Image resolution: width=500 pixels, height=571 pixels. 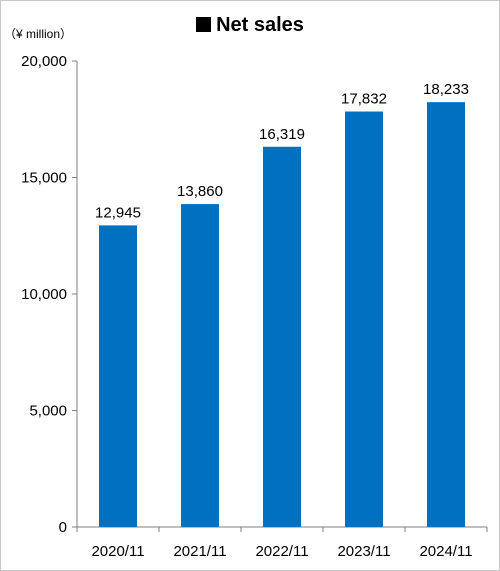 What do you see at coordinates (204, 24) in the screenshot?
I see `title-square-marker` at bounding box center [204, 24].